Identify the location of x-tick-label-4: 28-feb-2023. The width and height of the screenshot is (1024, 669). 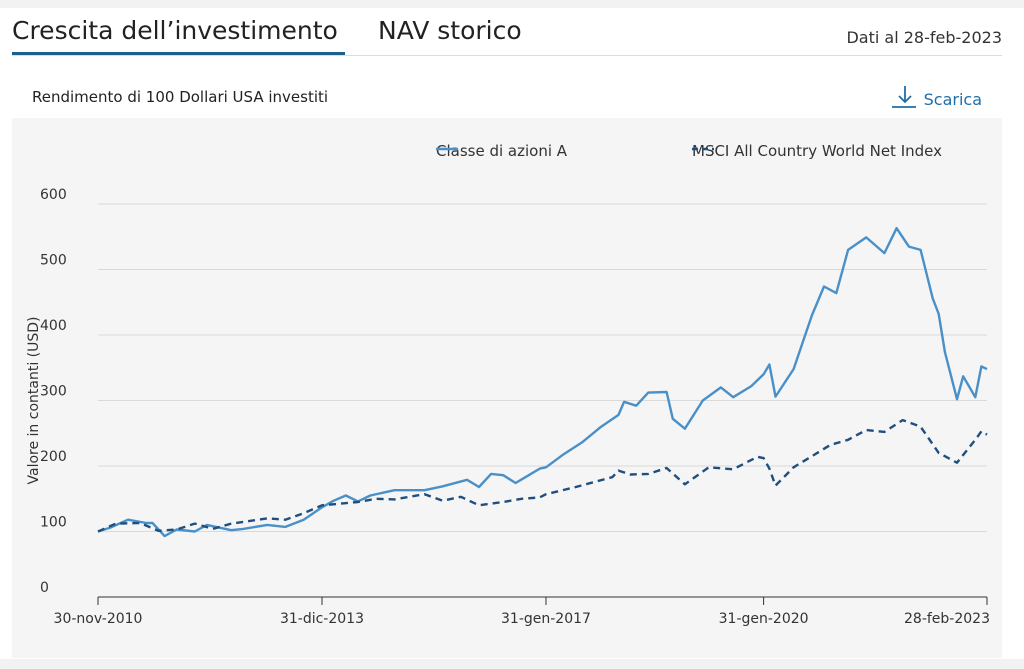
(947, 619).